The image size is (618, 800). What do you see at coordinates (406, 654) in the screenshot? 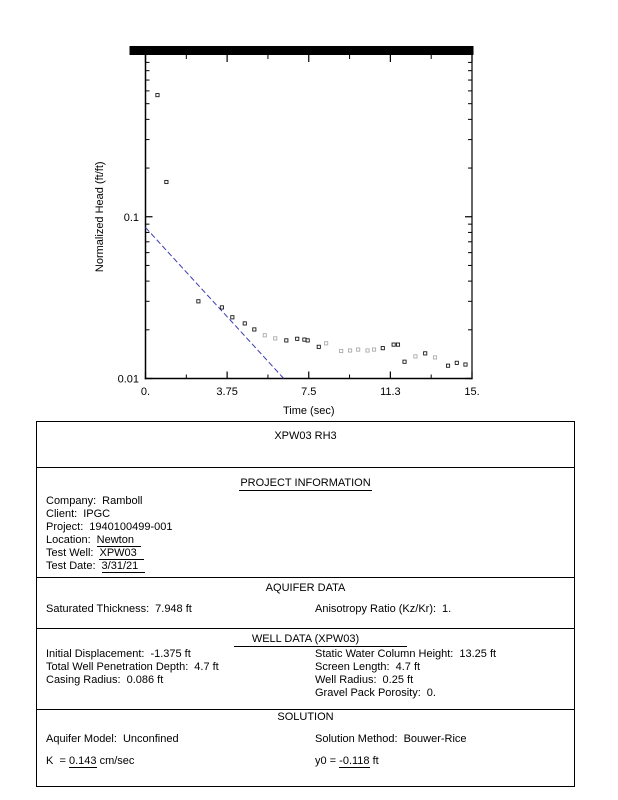
I see `static-water-column: Static Water Column Height: 13.25 ft` at bounding box center [406, 654].